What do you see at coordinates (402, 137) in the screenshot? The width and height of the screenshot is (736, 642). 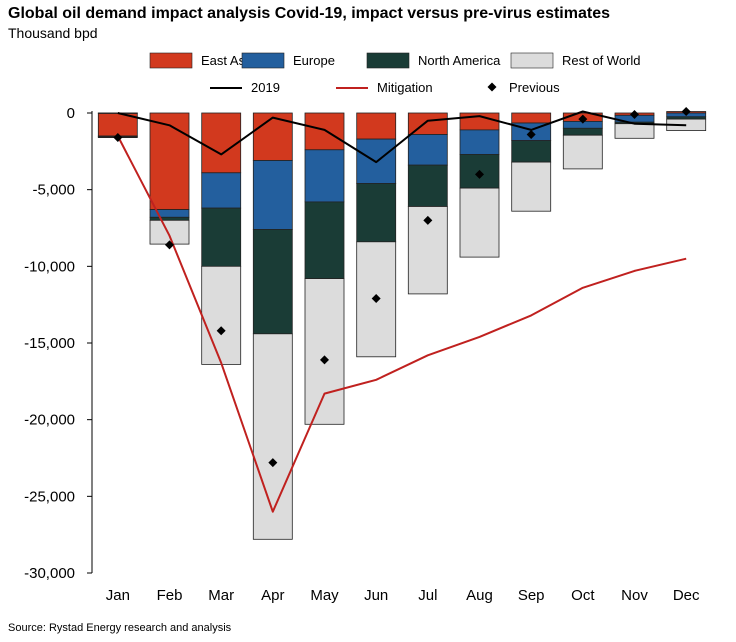 I see `line-2019` at bounding box center [402, 137].